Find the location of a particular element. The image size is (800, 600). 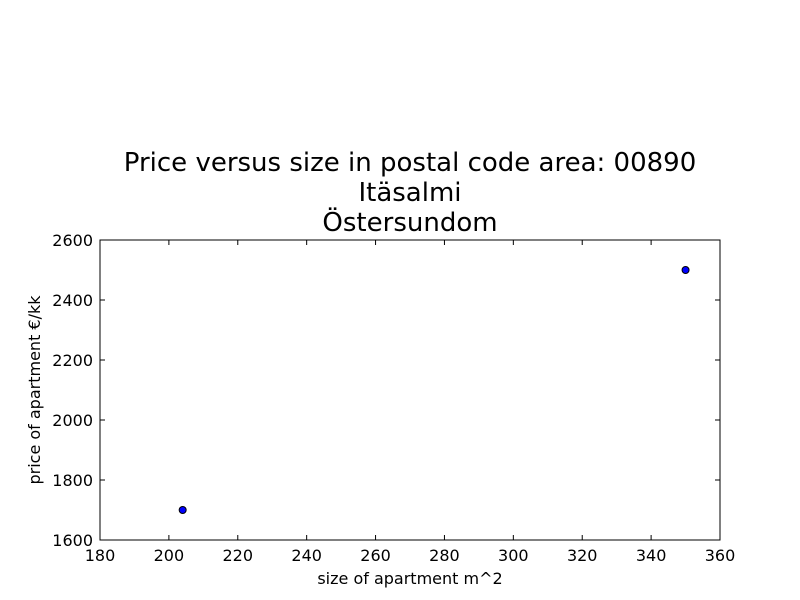

x-tick-label: 240 is located at coordinates (306, 555).